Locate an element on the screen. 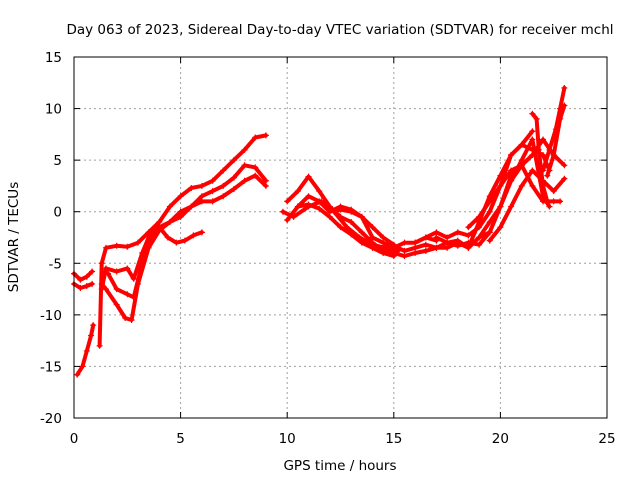 The image size is (640, 484). x-tick-label: 5 is located at coordinates (180, 439).